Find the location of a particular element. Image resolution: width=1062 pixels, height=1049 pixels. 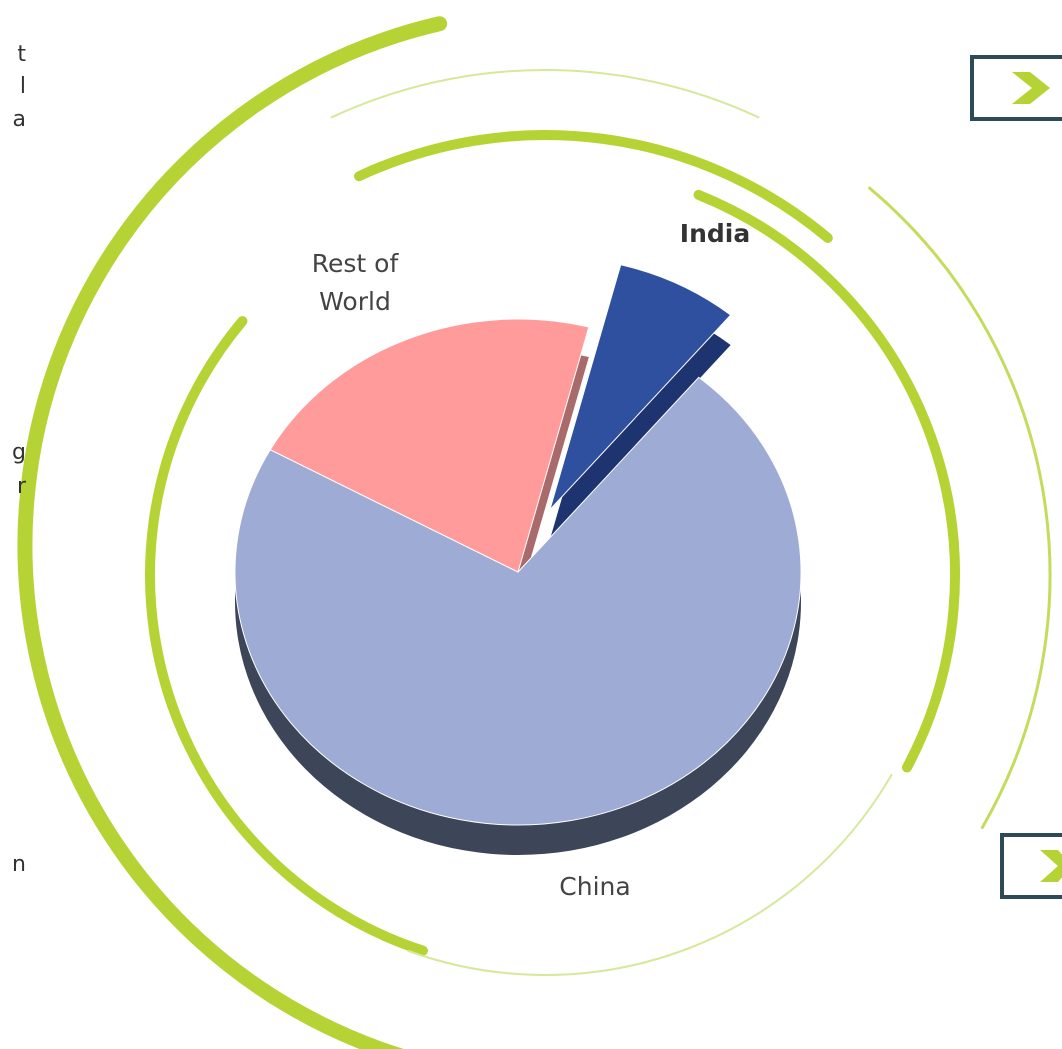

side-text: g is located at coordinates (19, 452).